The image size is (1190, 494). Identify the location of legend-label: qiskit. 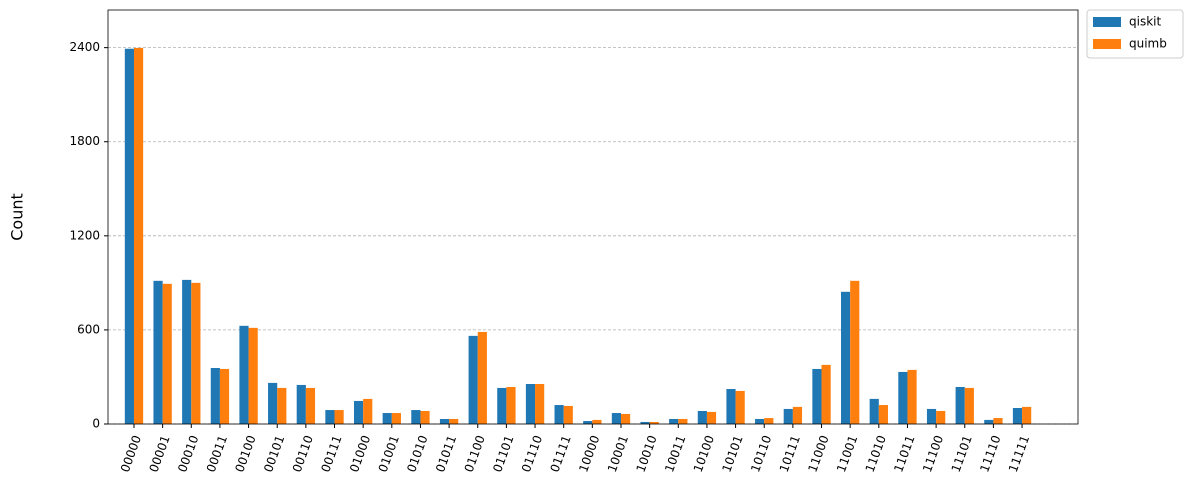
(1145, 22).